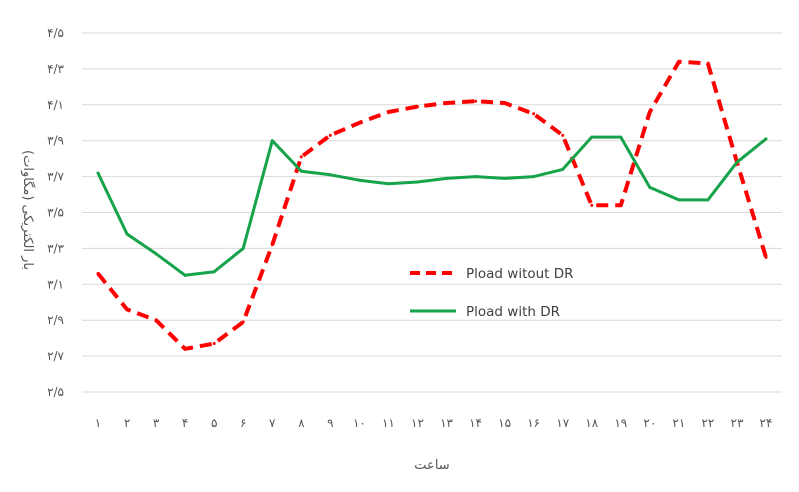 The width and height of the screenshot is (799, 492). What do you see at coordinates (55, 392) in the screenshot?
I see `y-tick-label: ۲/۵` at bounding box center [55, 392].